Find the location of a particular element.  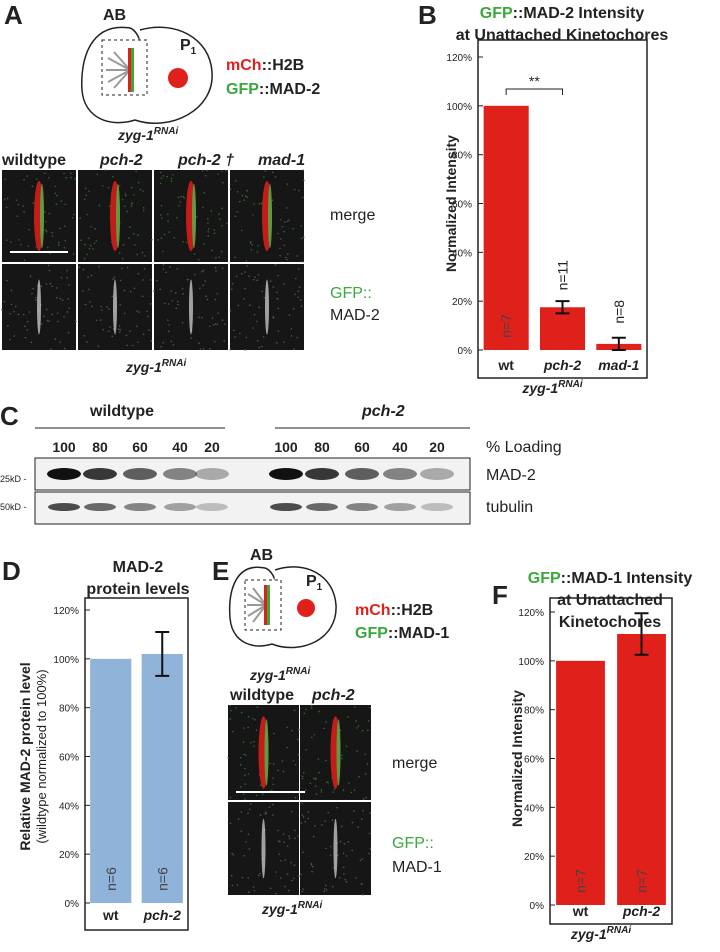

y-tick-label: 80% is located at coordinates (69, 709).